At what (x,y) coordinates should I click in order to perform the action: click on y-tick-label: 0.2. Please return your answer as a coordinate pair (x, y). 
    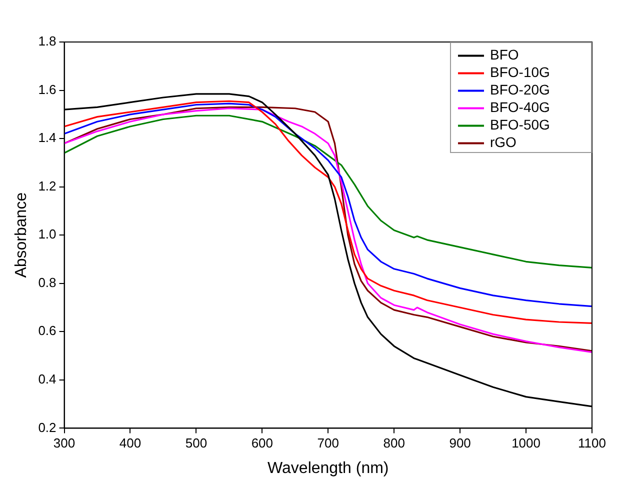
    Looking at the image, I should click on (47, 427).